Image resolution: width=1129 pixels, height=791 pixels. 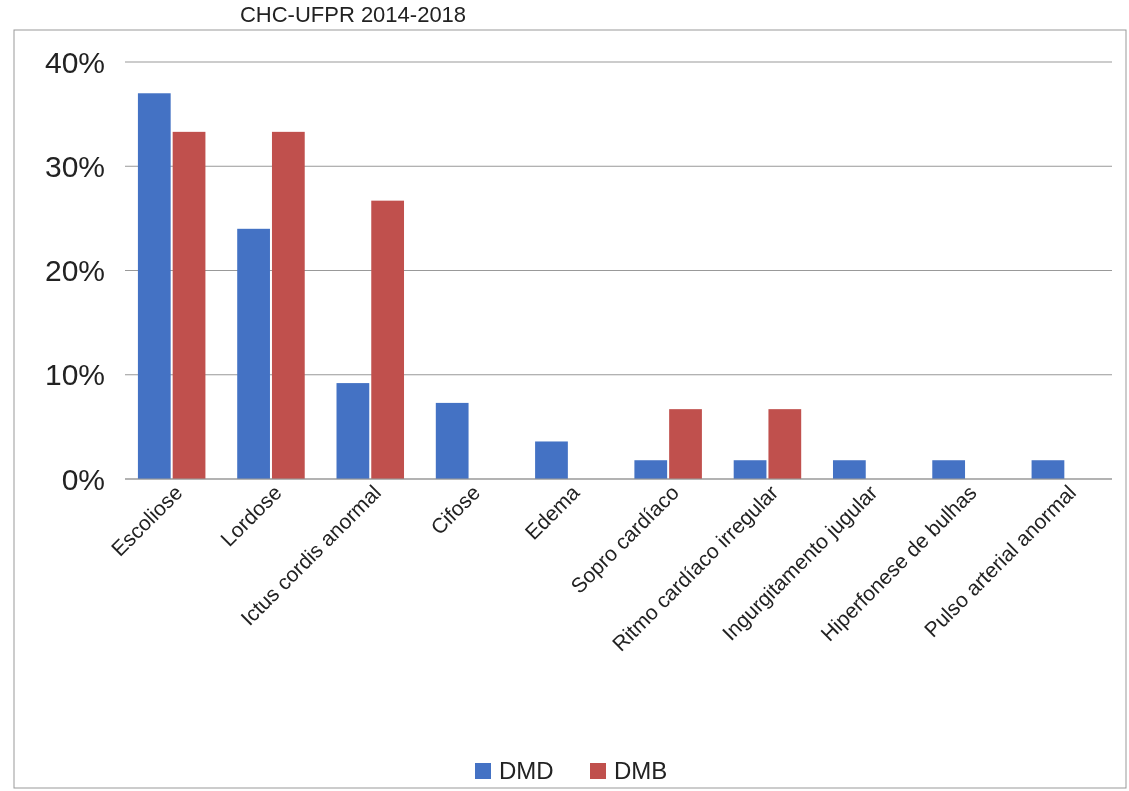 I want to click on y-tick-label: 10%, so click(x=74, y=375).